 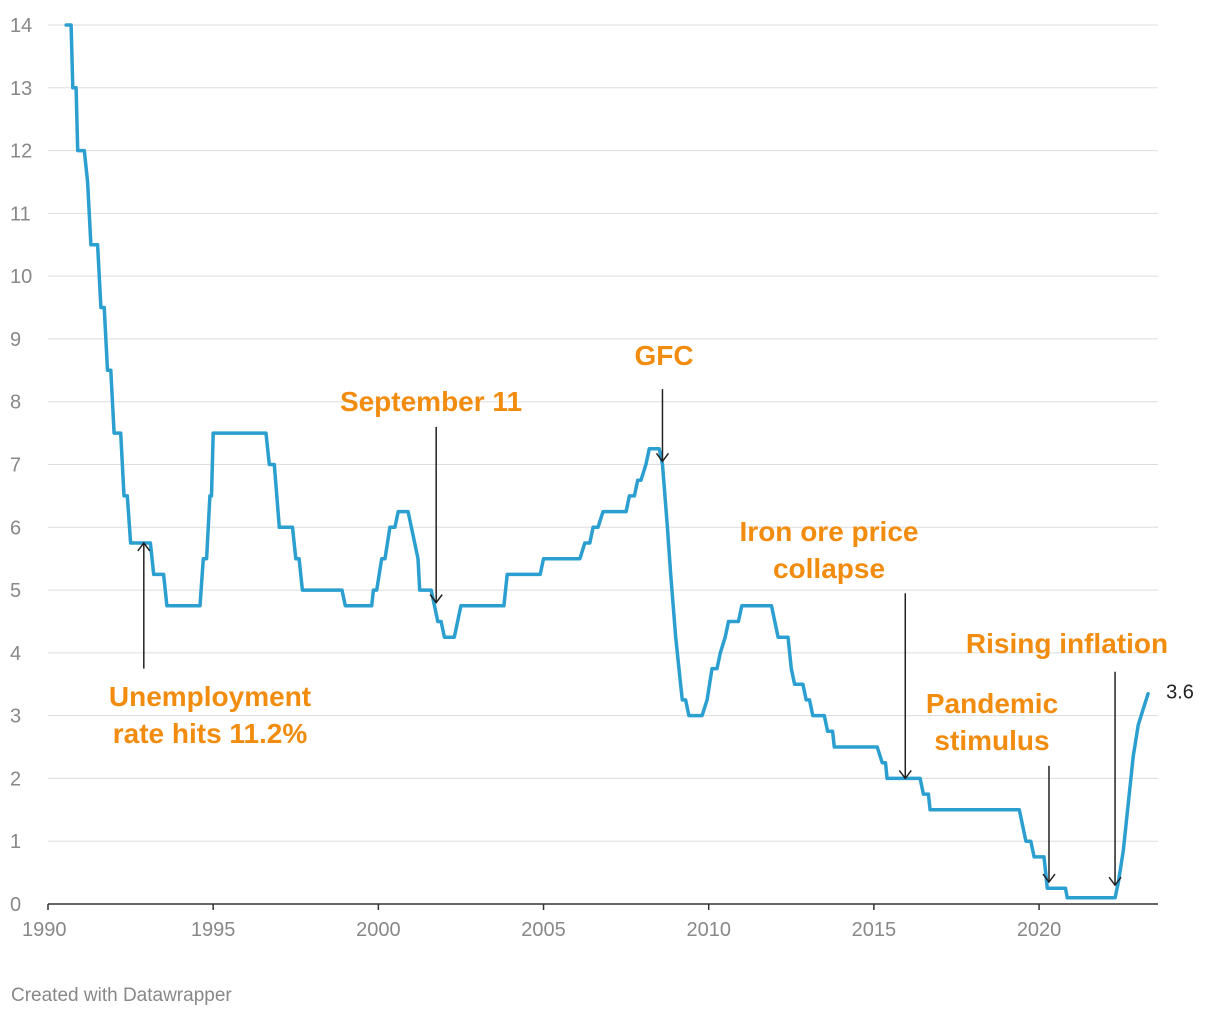 I want to click on annotation-text-1-line-1: Unemployment, so click(x=210, y=696).